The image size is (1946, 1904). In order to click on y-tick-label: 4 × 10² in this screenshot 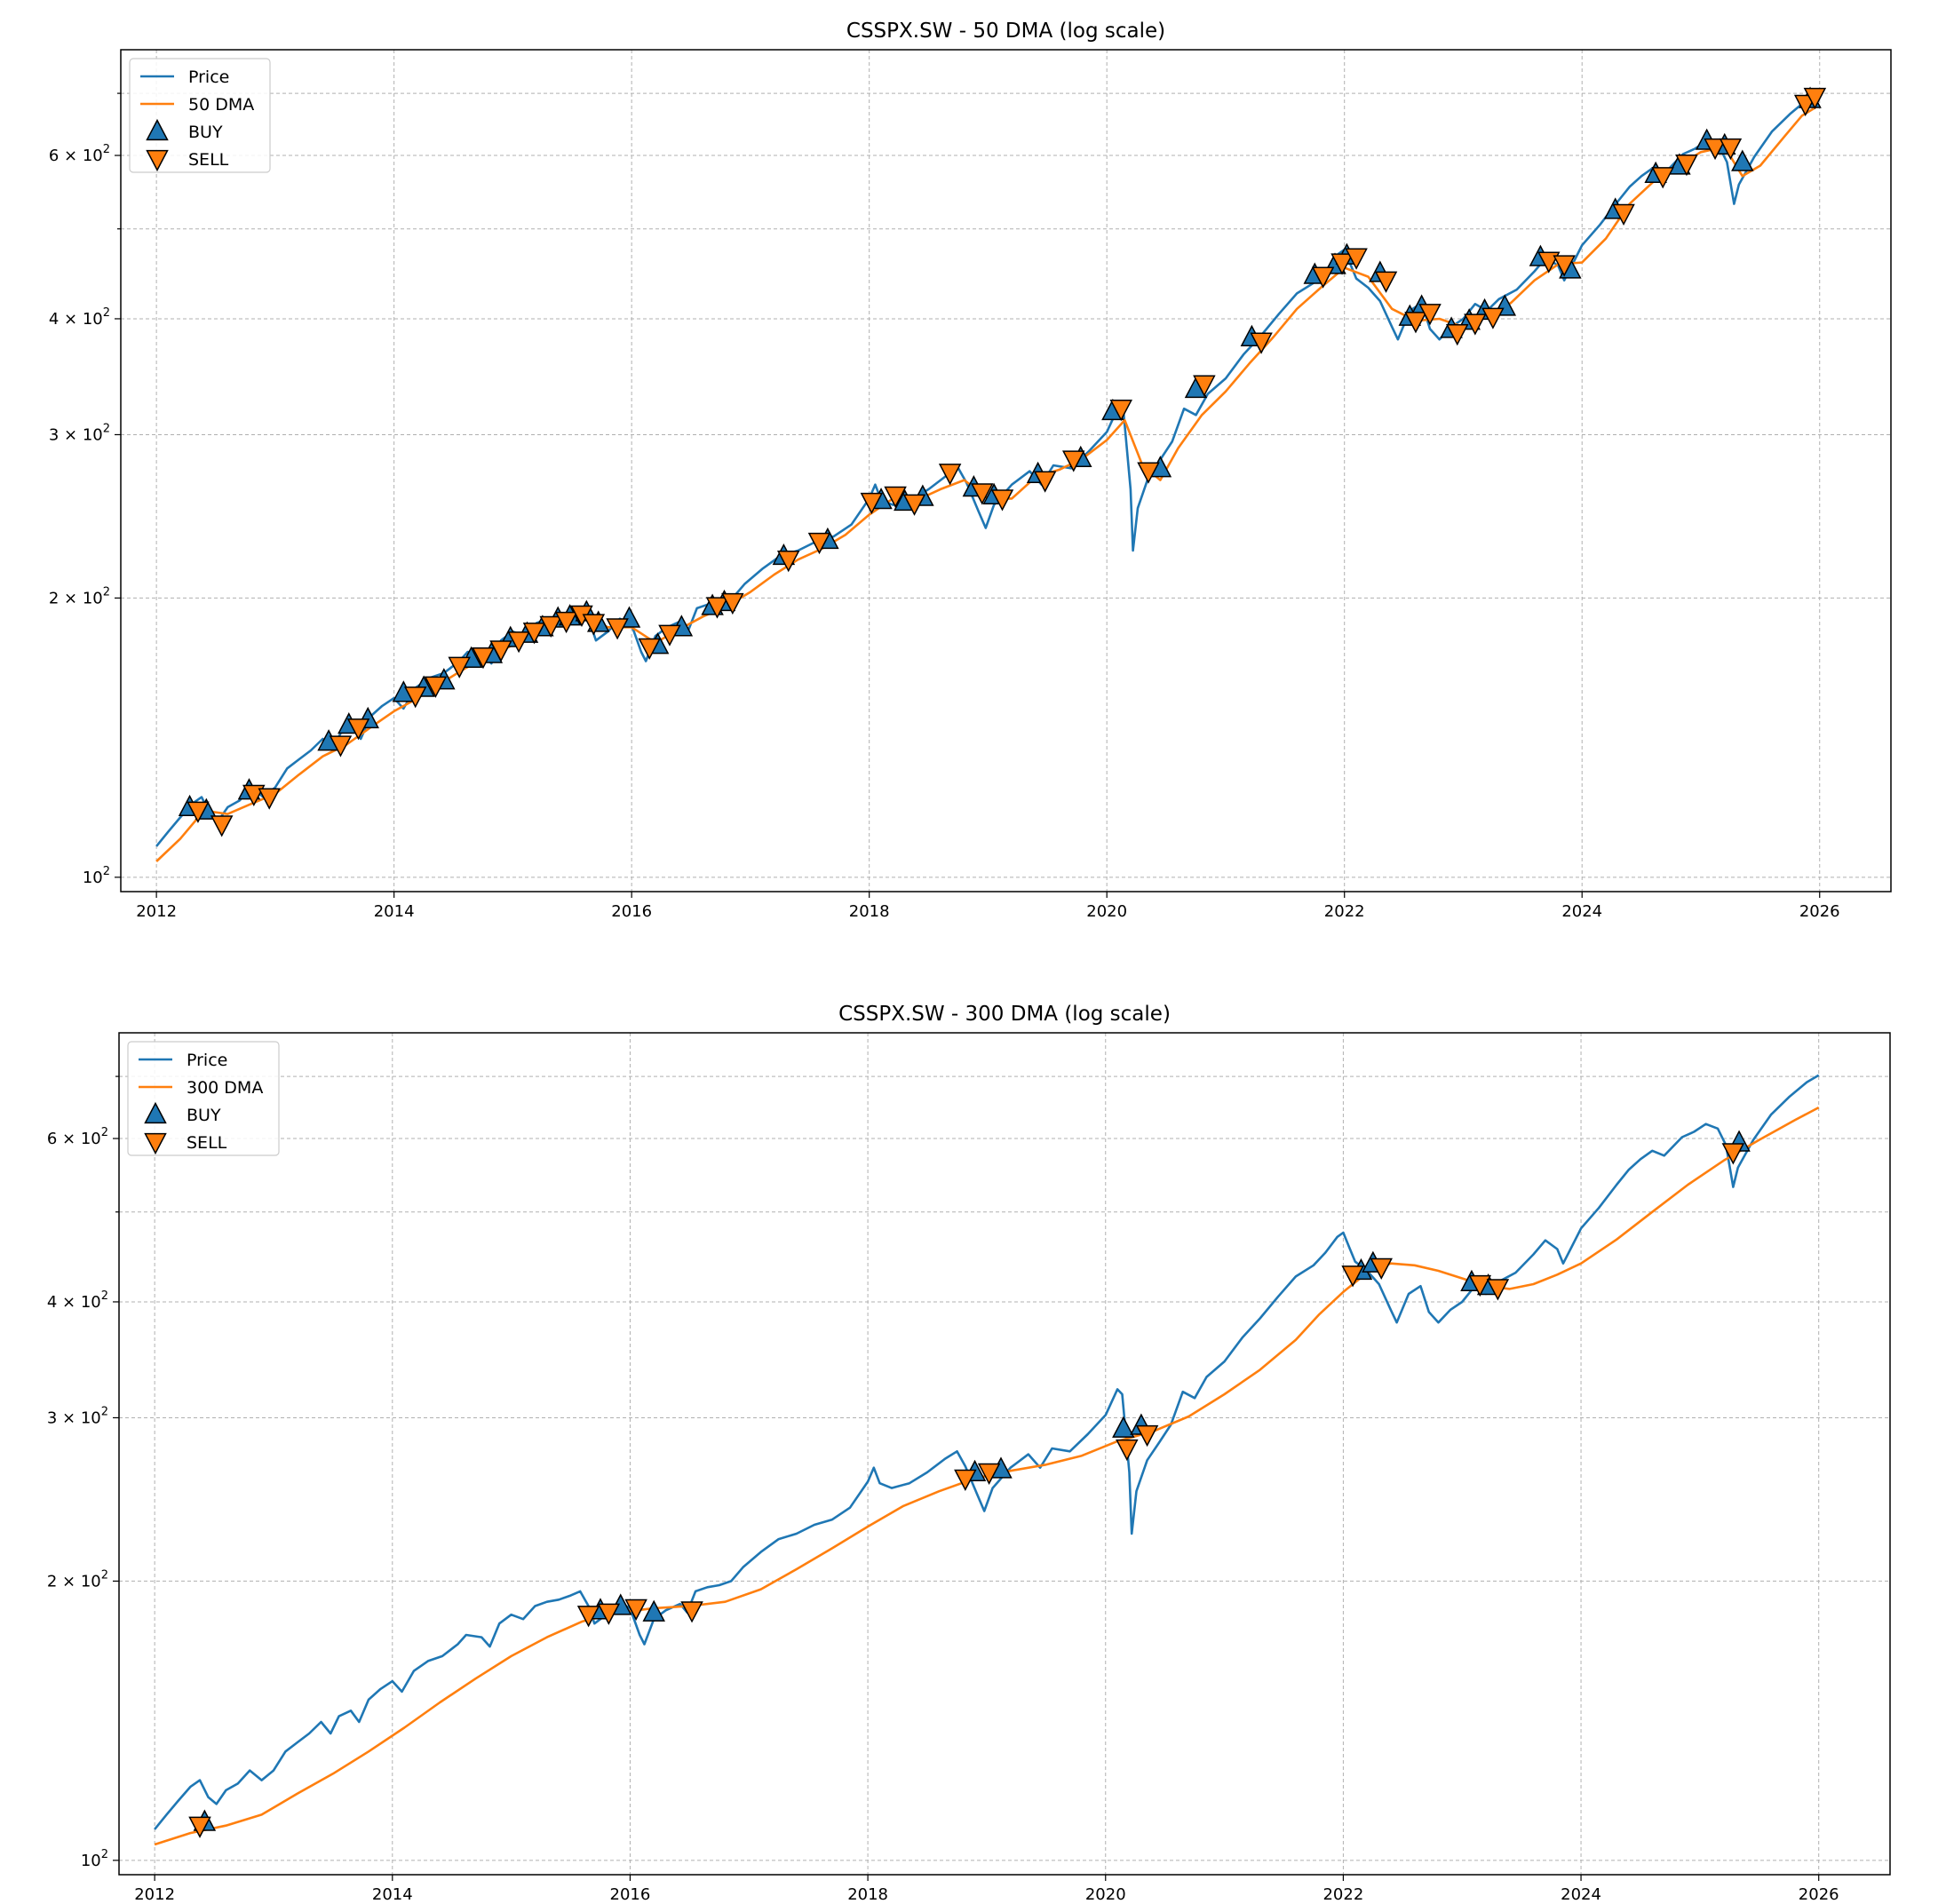, I will do `click(79, 317)`.